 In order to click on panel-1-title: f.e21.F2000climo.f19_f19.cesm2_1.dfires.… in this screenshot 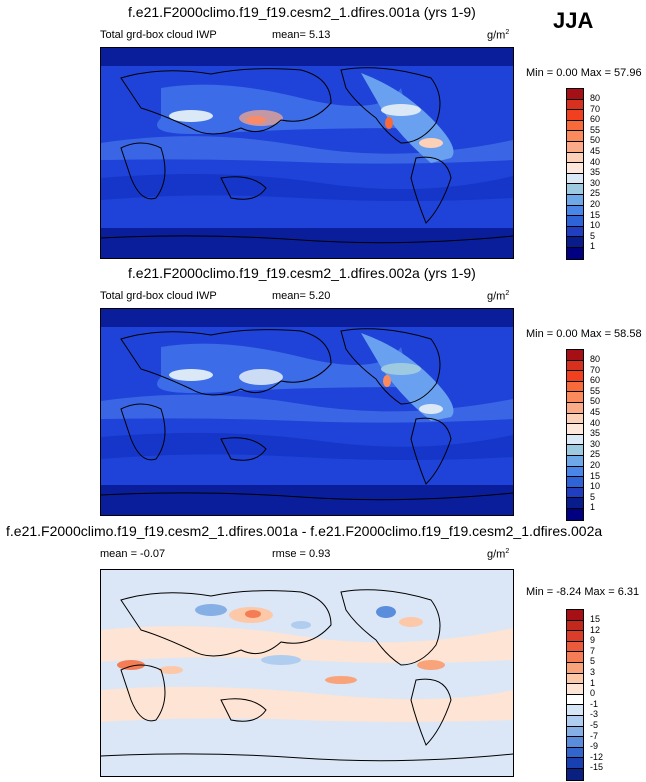, I will do `click(302, 12)`.